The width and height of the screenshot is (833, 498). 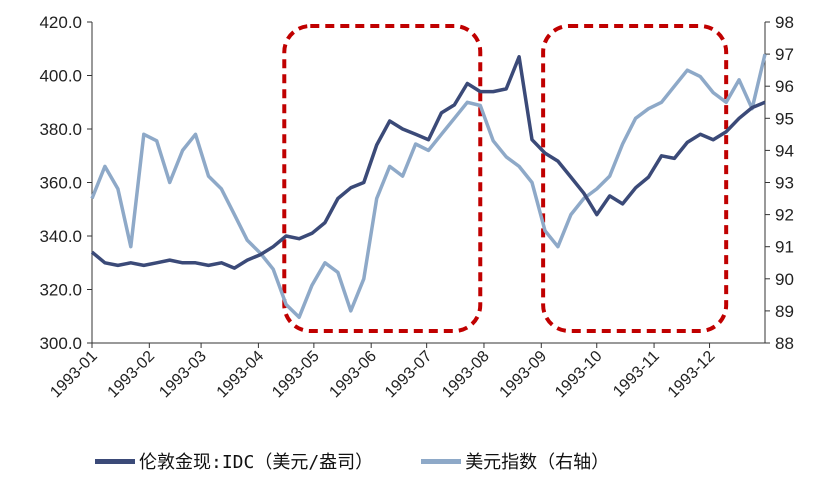 I want to click on legend-item-gold: 伦敦金现:IDC（美元/盎司）, so click(x=234, y=461).